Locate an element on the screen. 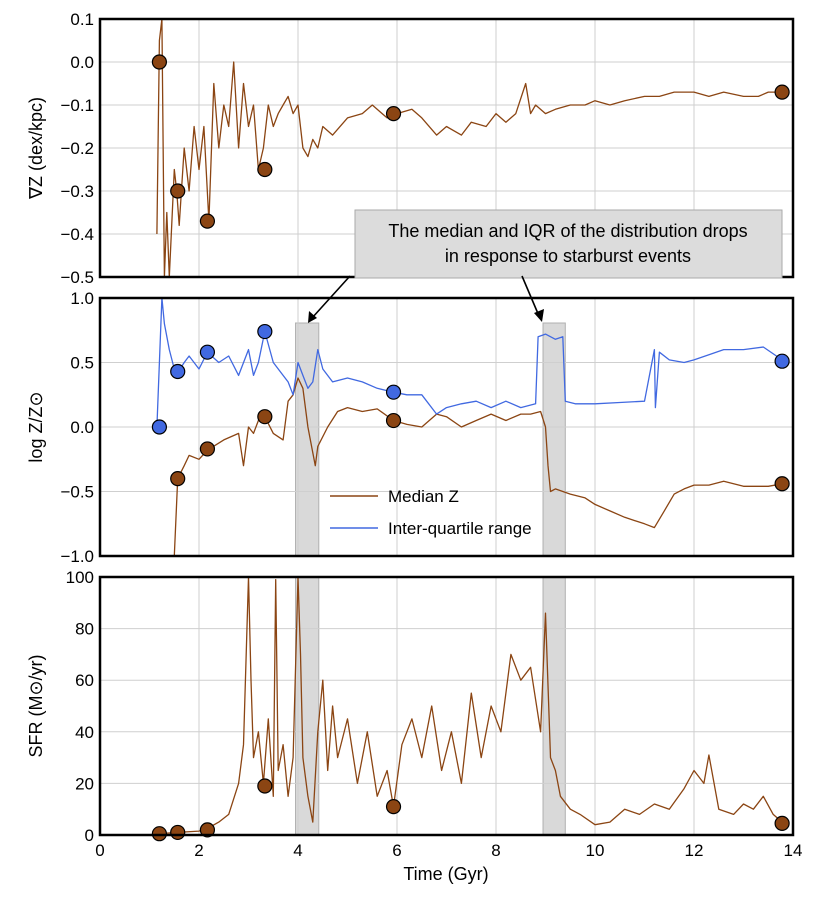  annotation-arrowhead-right is located at coordinates (539, 315).